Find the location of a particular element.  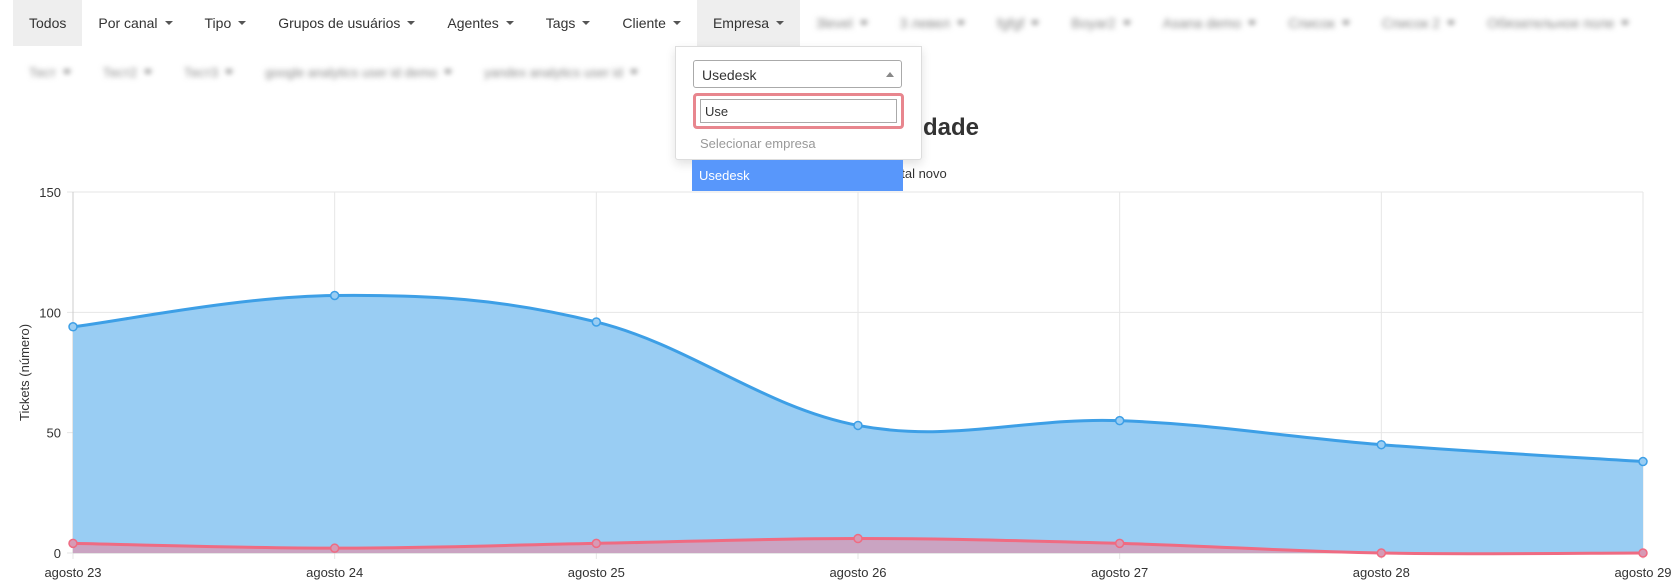

filter-tab-label: yandex analytics user id is located at coordinates (553, 72).